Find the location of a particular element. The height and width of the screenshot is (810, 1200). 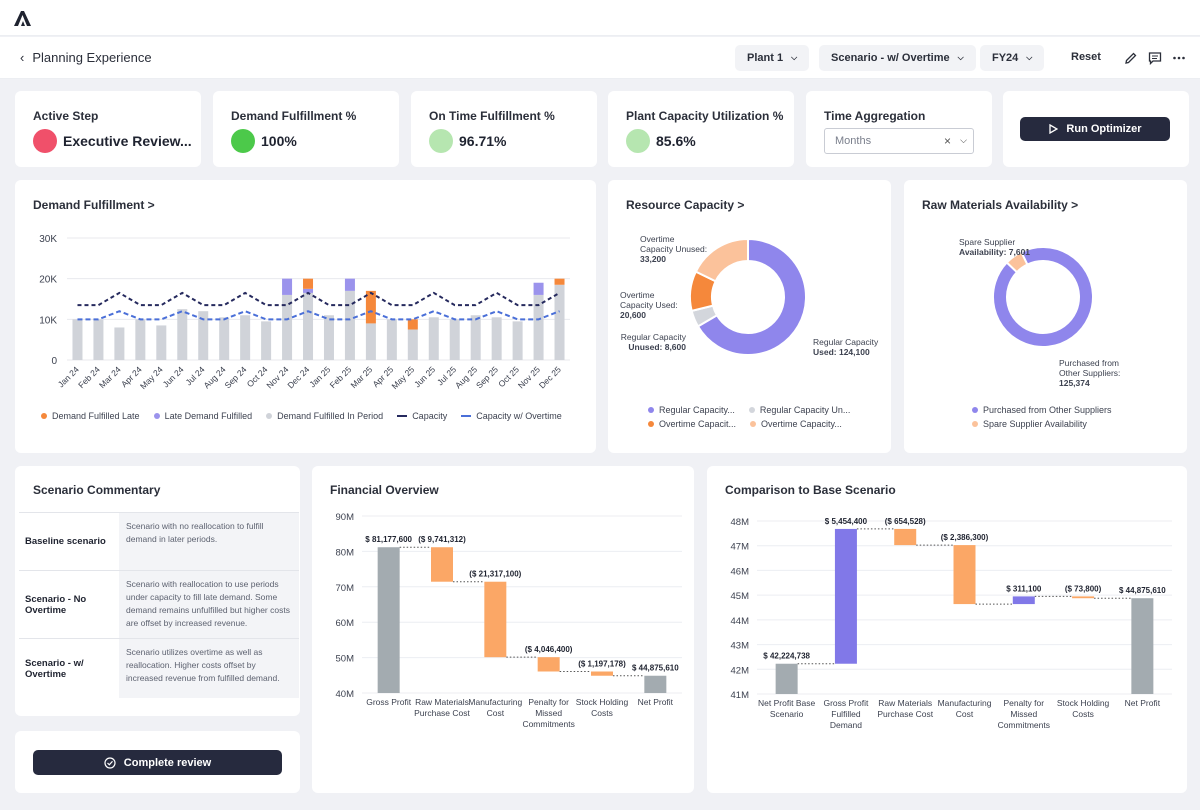

slice-label: Capacity Used: is located at coordinates (649, 305).